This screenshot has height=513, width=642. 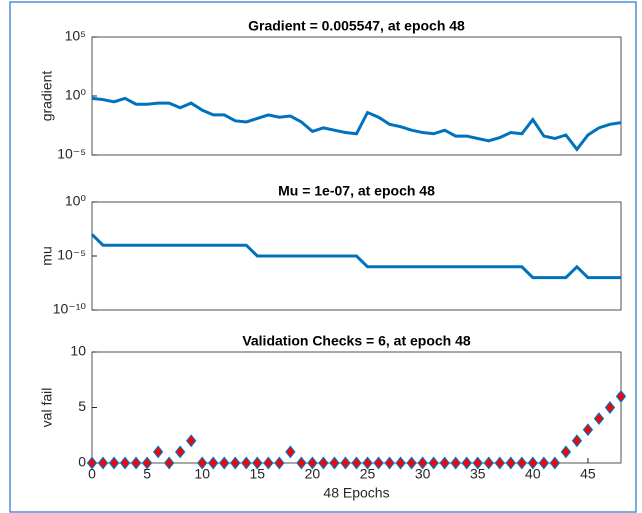 I want to click on plot-title: Gradient = 0.005547, at epoch 48, so click(x=356, y=26).